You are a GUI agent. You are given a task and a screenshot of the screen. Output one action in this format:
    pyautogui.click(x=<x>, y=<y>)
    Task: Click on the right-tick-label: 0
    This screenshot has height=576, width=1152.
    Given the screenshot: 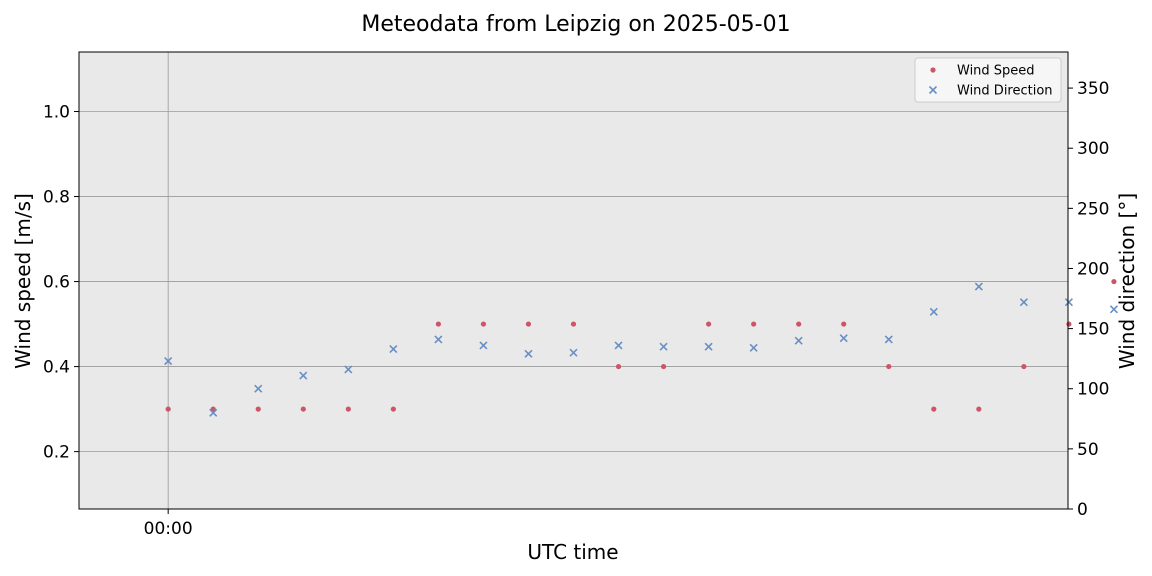 What is the action you would take?
    pyautogui.click(x=1082, y=510)
    